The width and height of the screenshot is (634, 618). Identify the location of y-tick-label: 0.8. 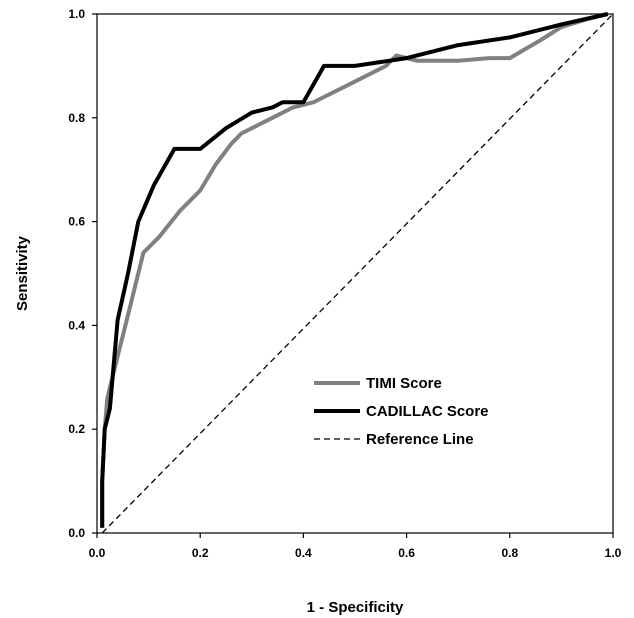
(76, 118).